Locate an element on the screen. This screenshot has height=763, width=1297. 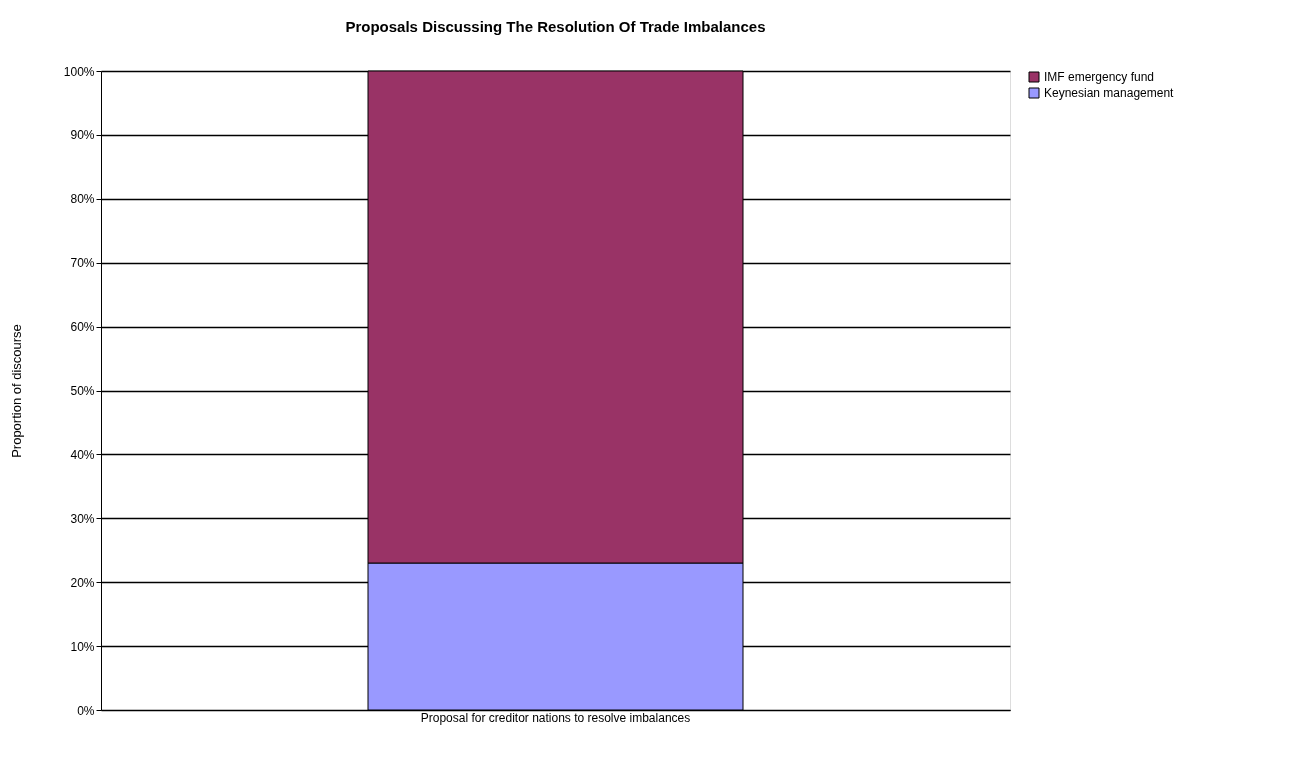
chart-title: Proposals Discussing The Resolution Of Trade Imbalances is located at coordinates (555, 26).